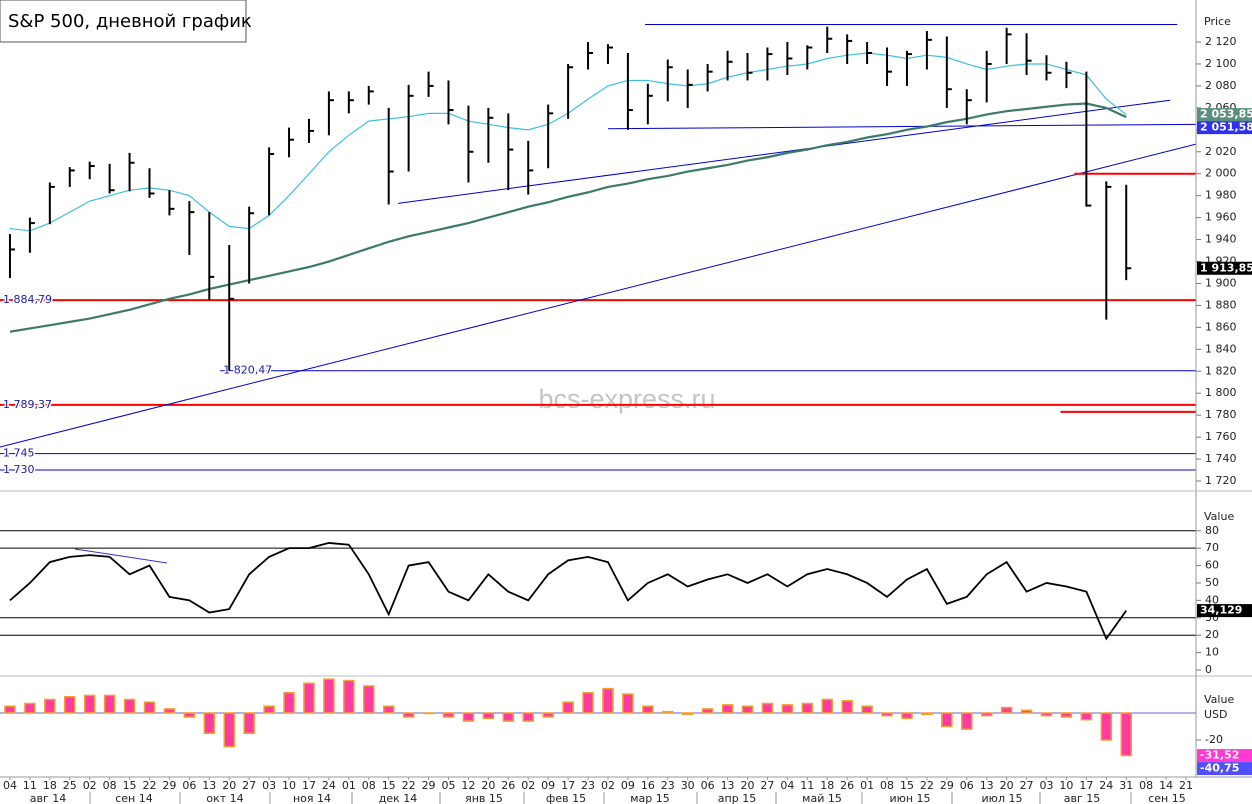  What do you see at coordinates (449, 785) in the screenshot?
I see `x-tick-label: 05` at bounding box center [449, 785].